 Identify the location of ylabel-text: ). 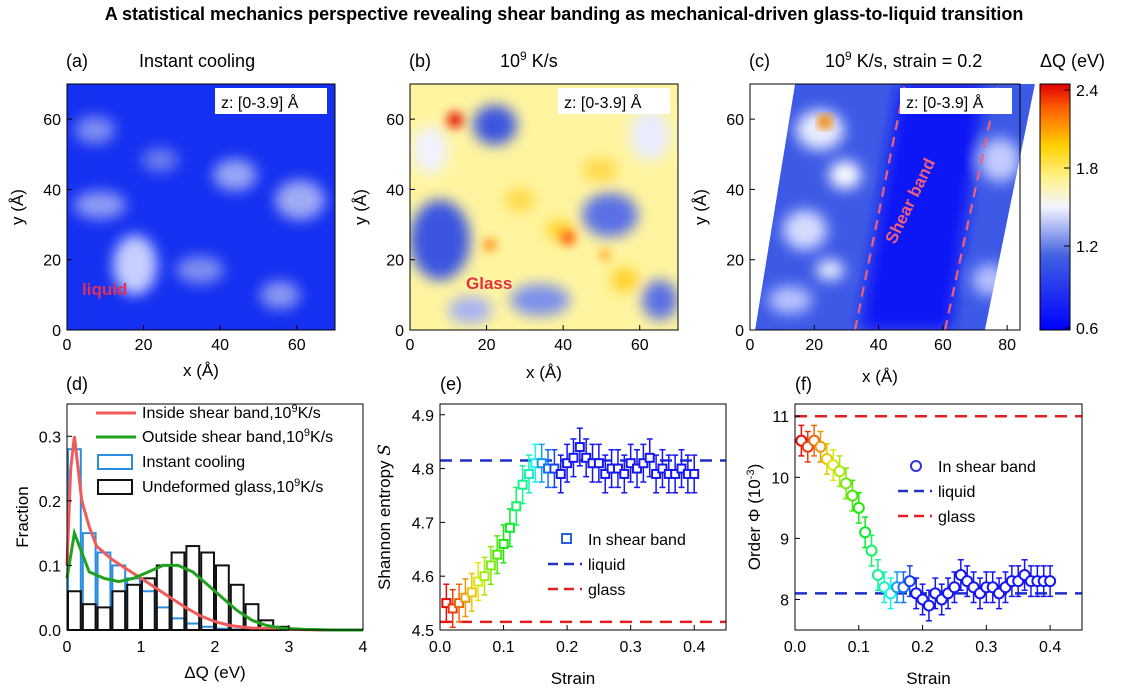
(754, 467).